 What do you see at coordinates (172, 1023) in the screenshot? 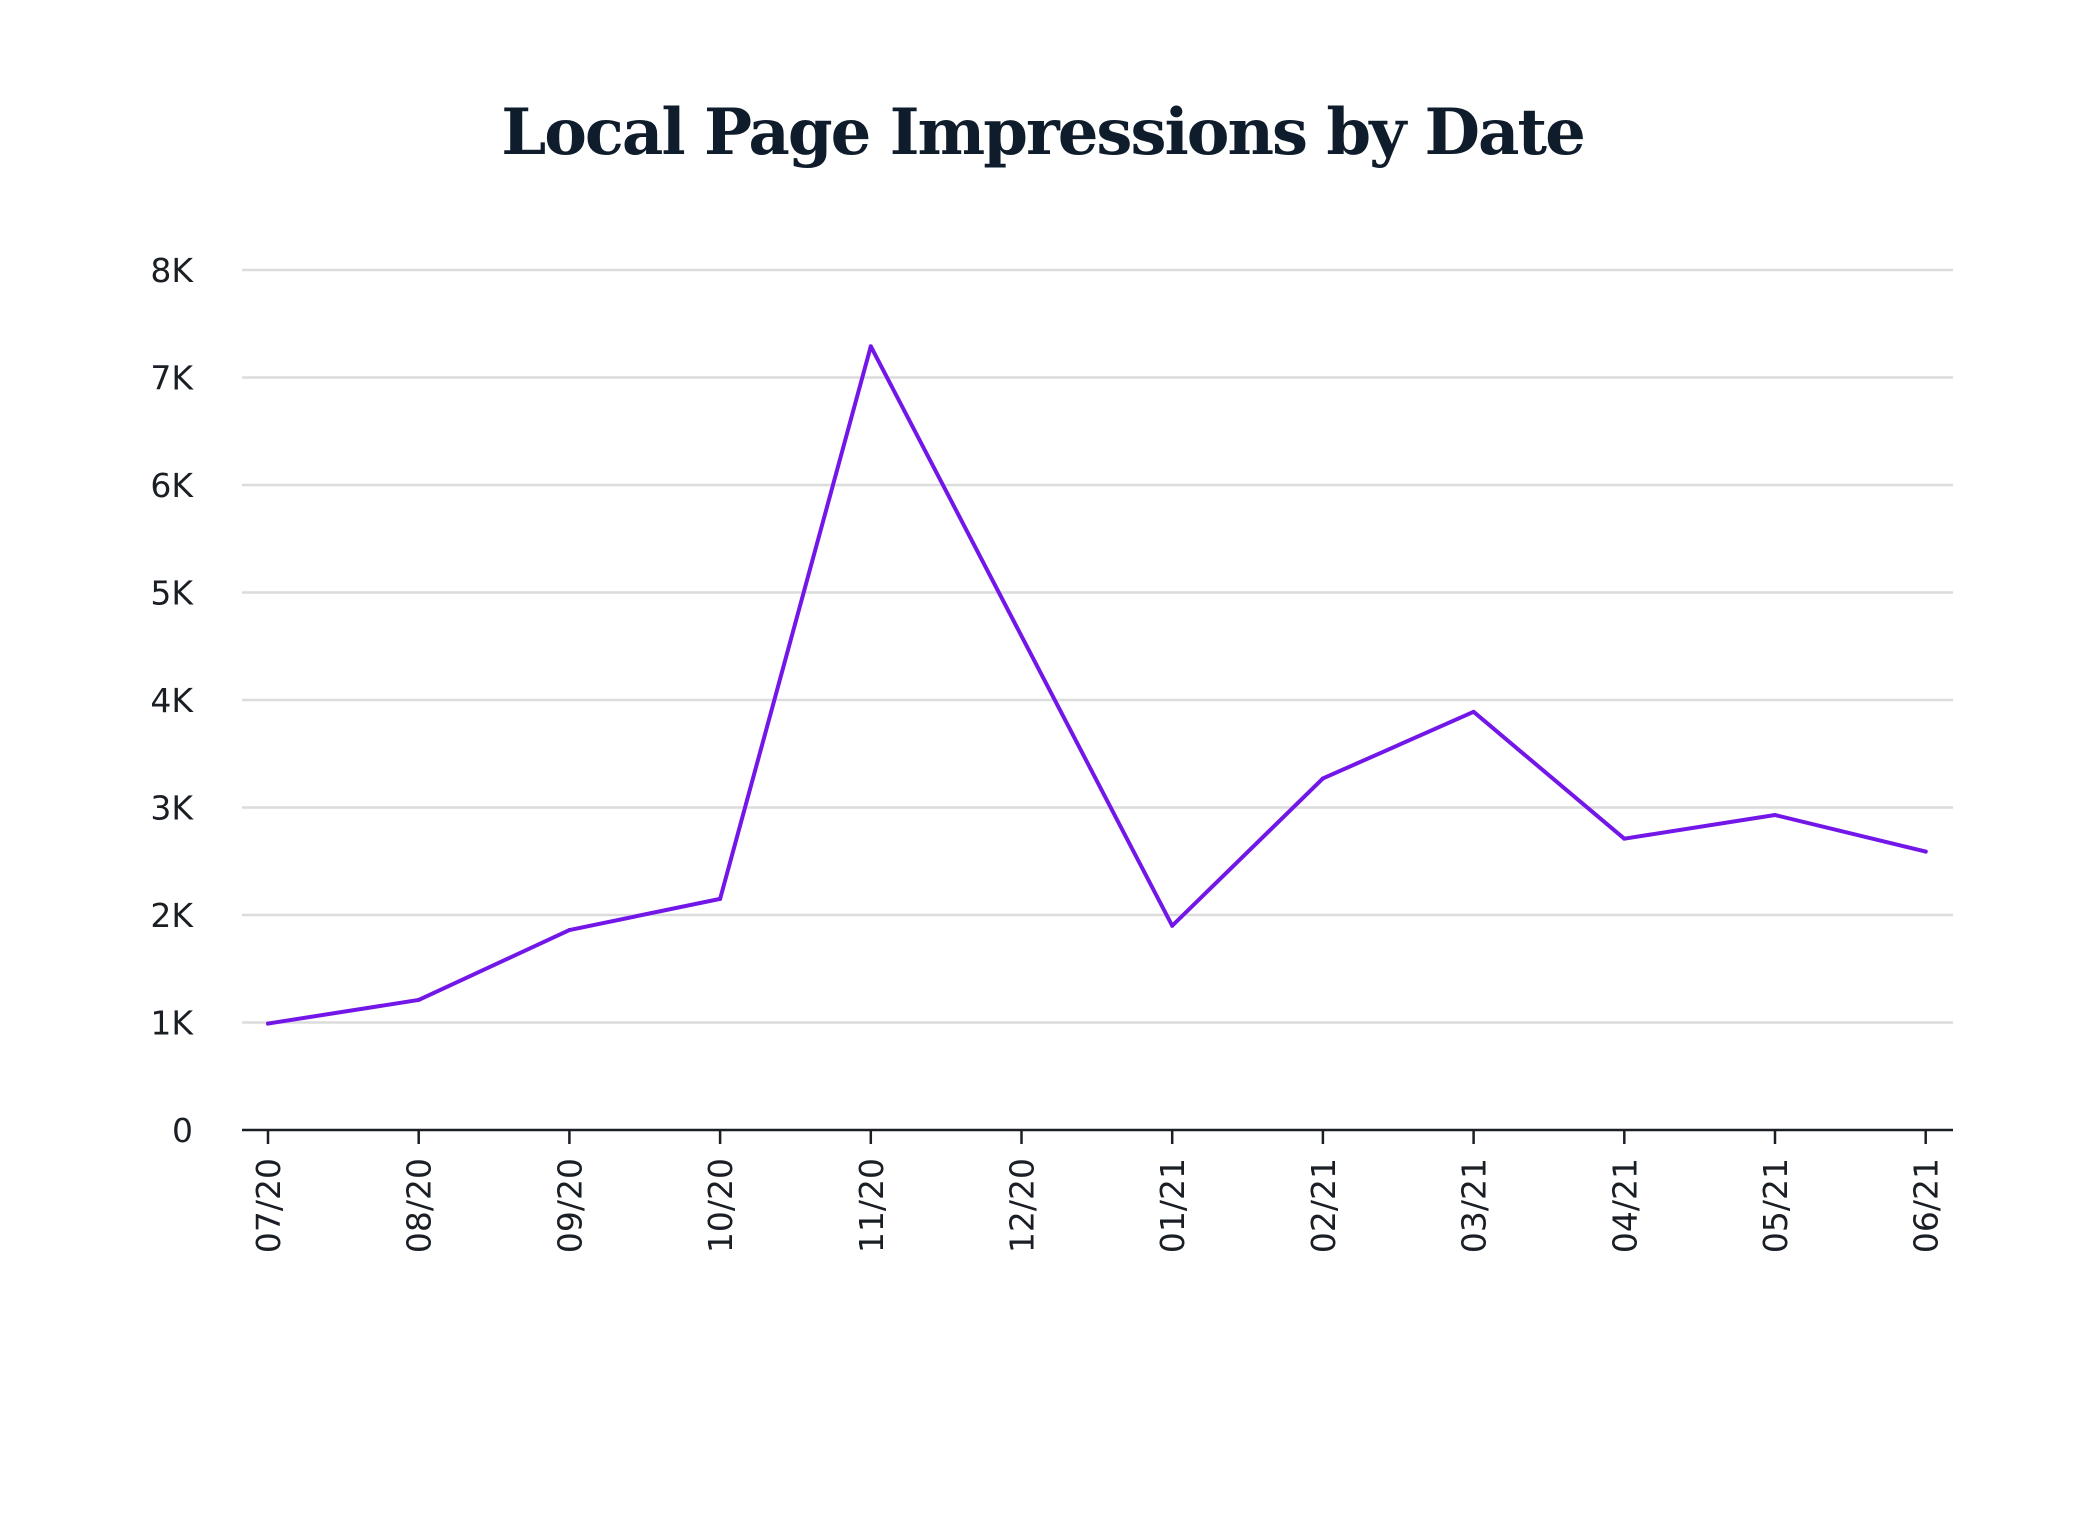
I see `y-tick-label: 1K` at bounding box center [172, 1023].